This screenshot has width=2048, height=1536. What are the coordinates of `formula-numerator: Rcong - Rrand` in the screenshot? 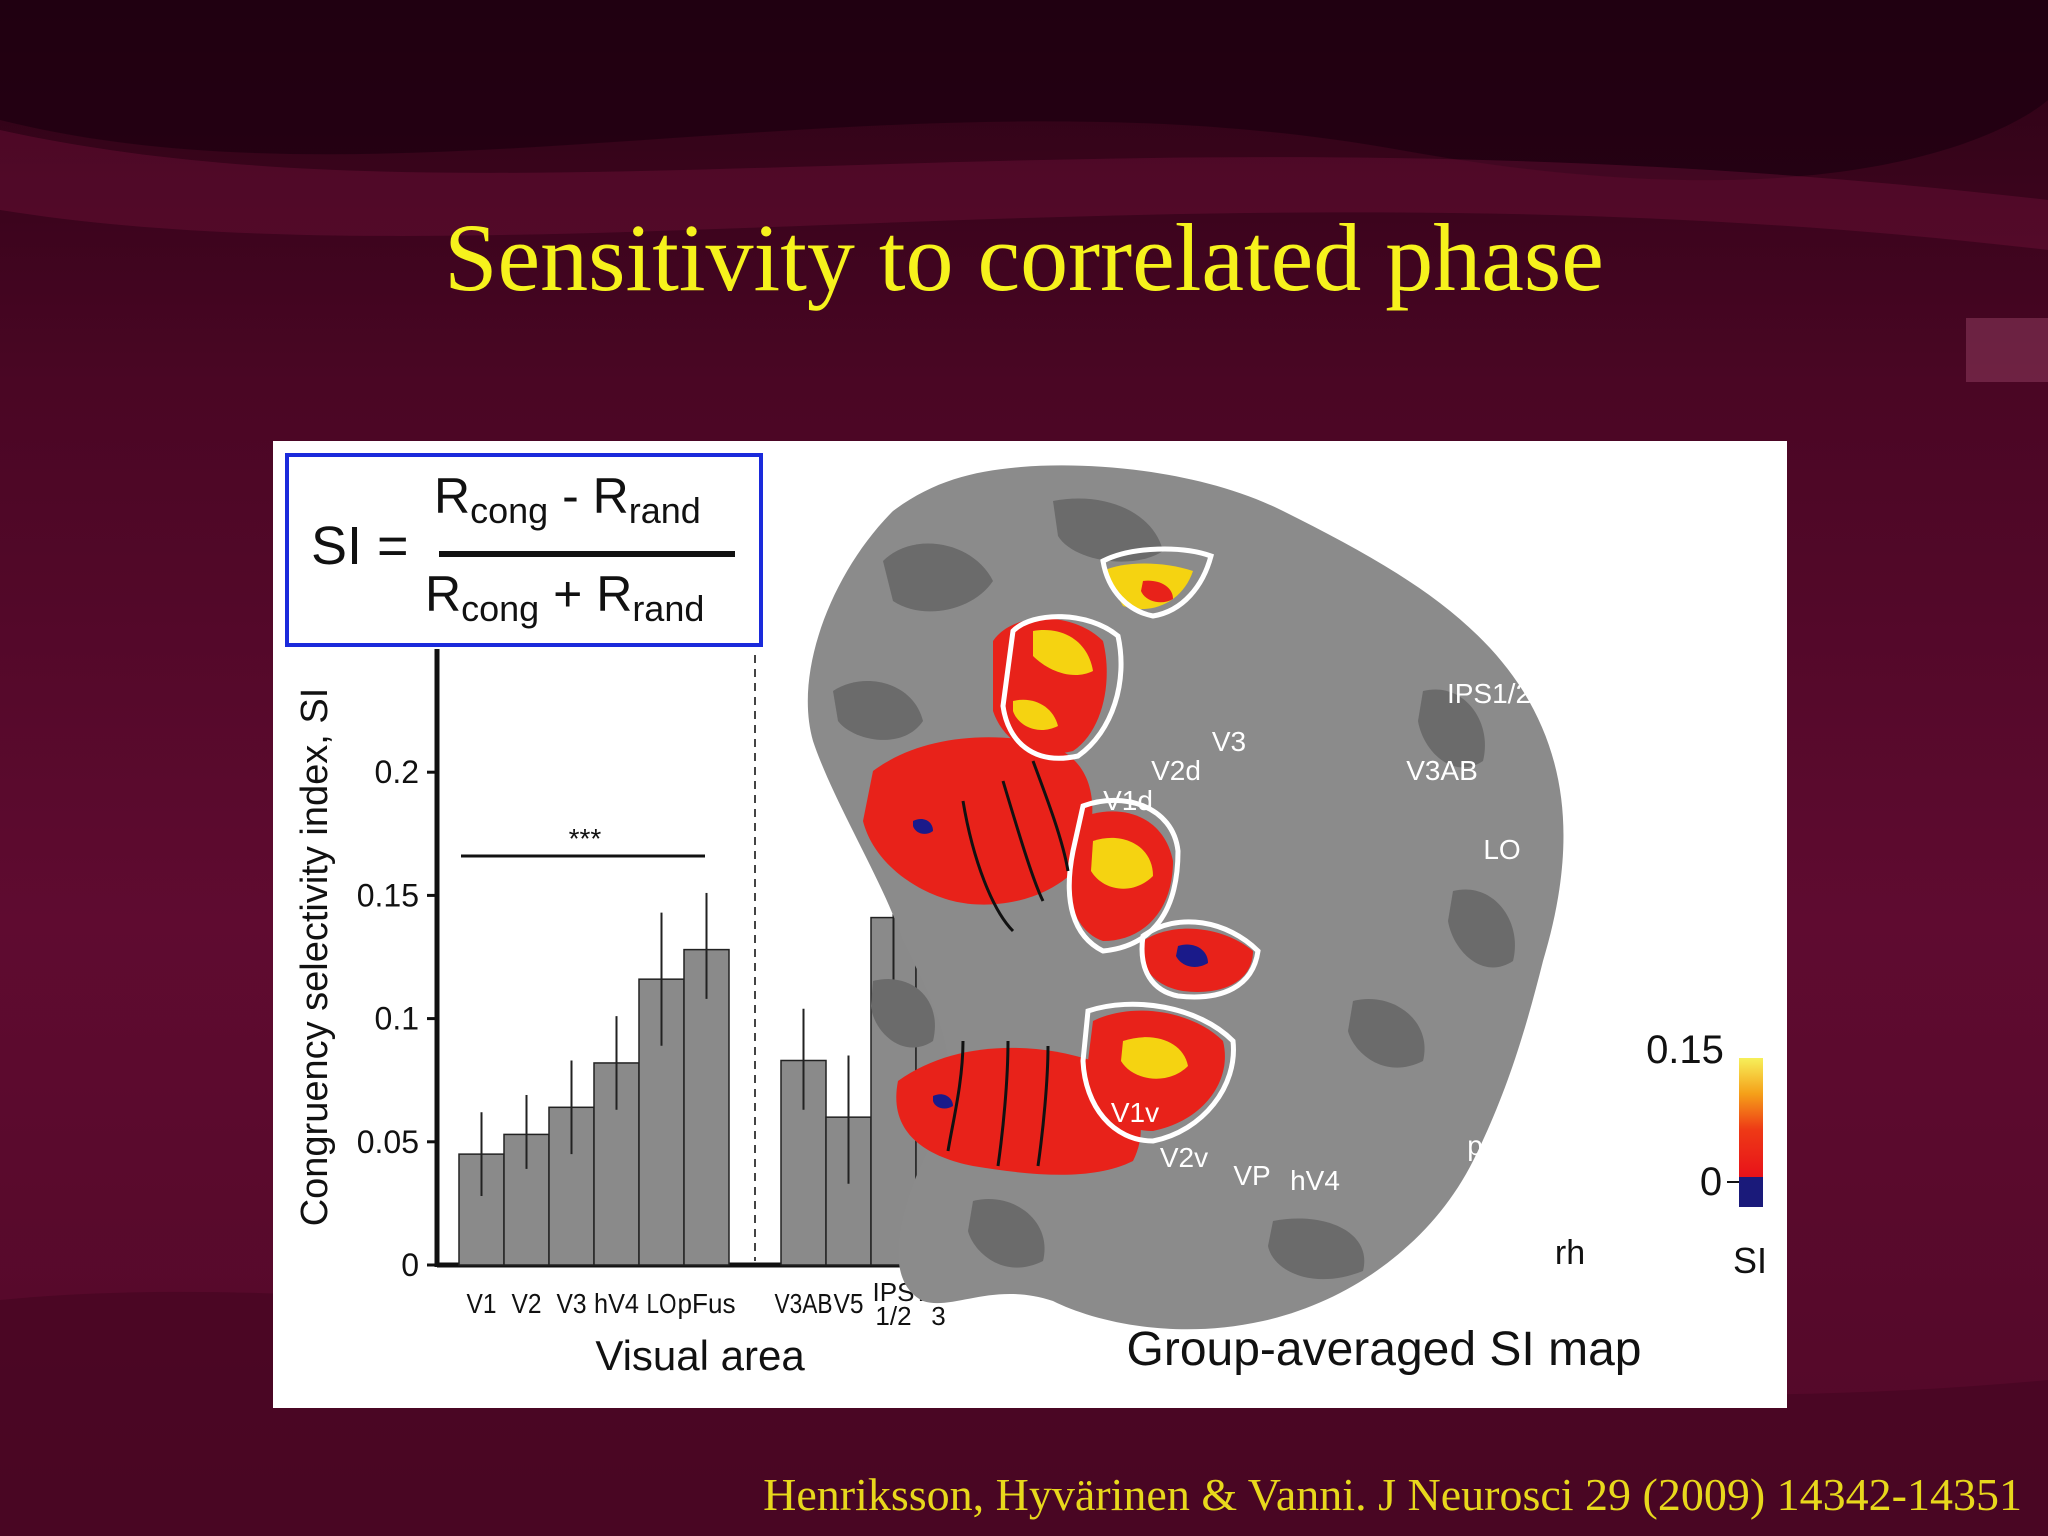 It's located at (567, 499).